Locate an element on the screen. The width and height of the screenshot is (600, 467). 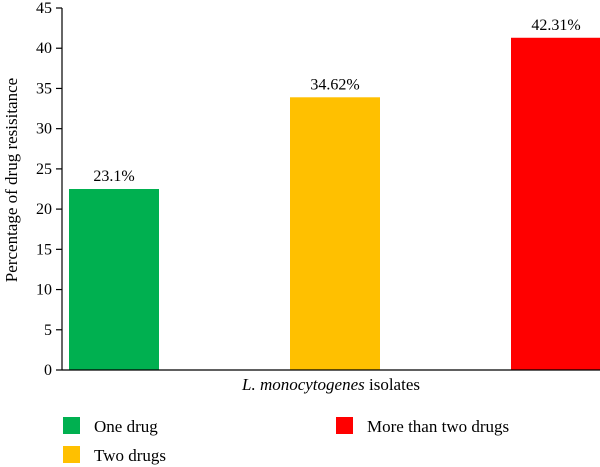
y-tick-label: 0 is located at coordinates (48, 370).